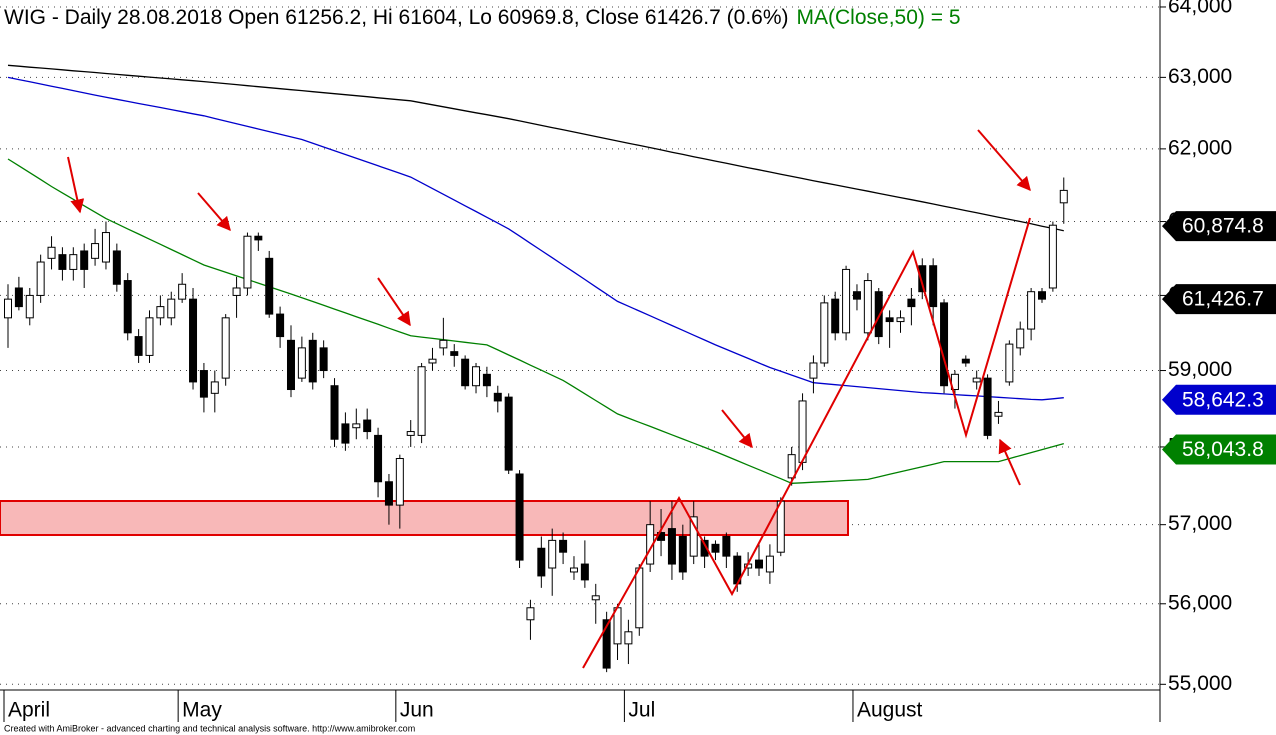  What do you see at coordinates (1200, 76) in the screenshot?
I see `y-tick-label: 63,000` at bounding box center [1200, 76].